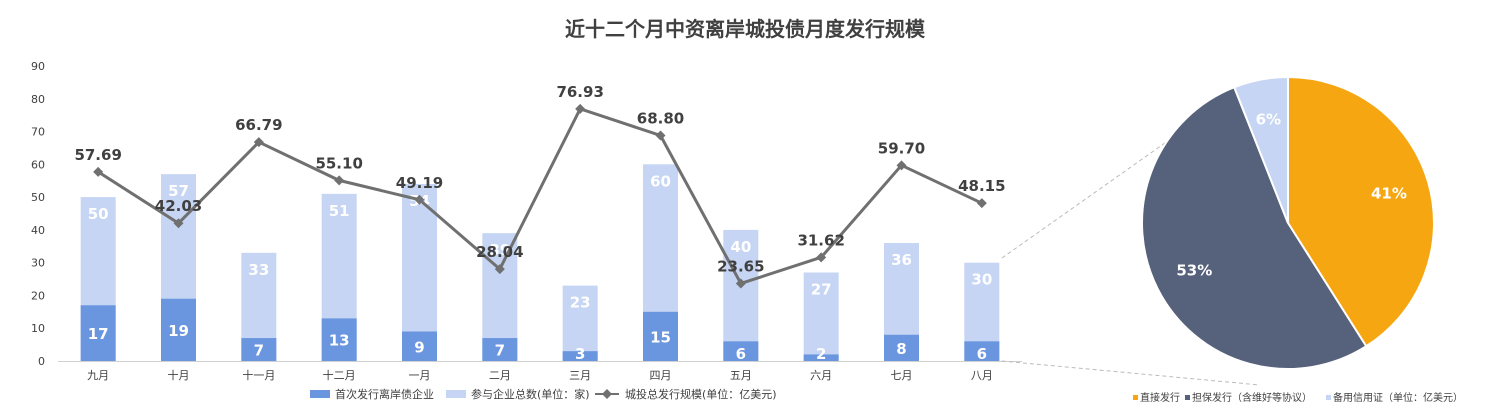 Image resolution: width=1511 pixels, height=414 pixels. Describe the element at coordinates (981, 280) in the screenshot. I see `bar-total-label: 30` at that location.